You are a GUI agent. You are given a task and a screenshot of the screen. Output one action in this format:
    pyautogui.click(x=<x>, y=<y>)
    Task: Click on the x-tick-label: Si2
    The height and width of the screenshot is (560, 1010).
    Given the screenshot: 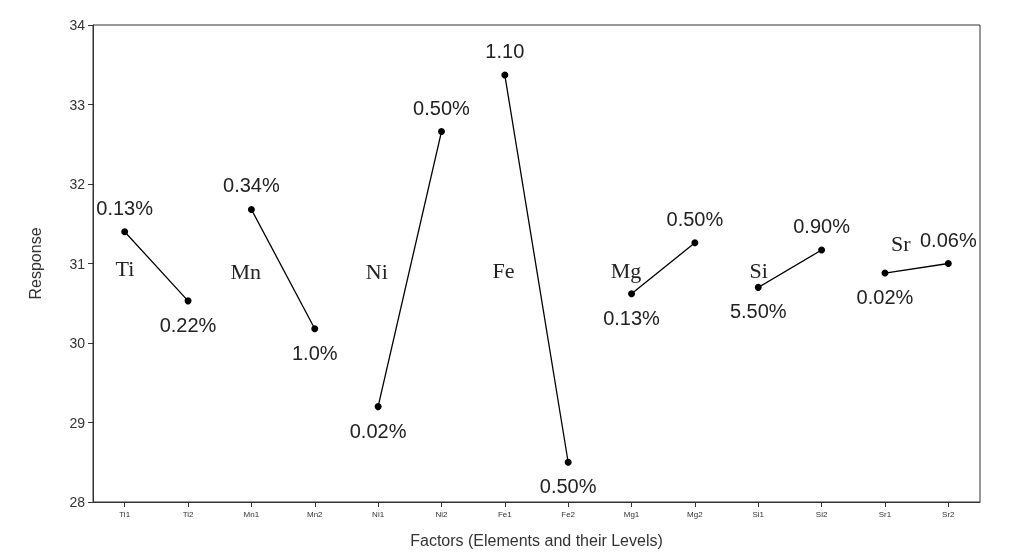 What is the action you would take?
    pyautogui.click(x=821, y=514)
    